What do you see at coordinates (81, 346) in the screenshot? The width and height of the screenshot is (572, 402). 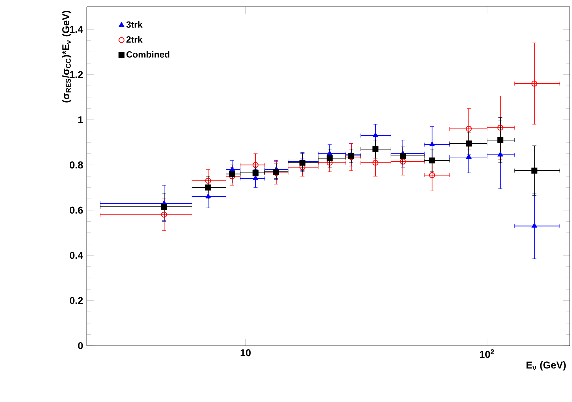 I see `y-tick-label: 0` at bounding box center [81, 346].